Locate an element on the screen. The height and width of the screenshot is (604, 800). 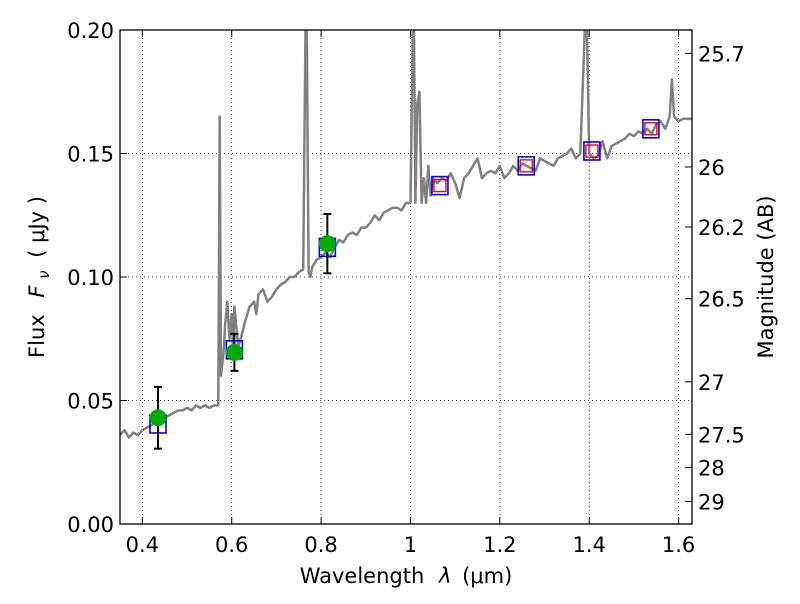
mag-tick-label: 28 is located at coordinates (711, 468).